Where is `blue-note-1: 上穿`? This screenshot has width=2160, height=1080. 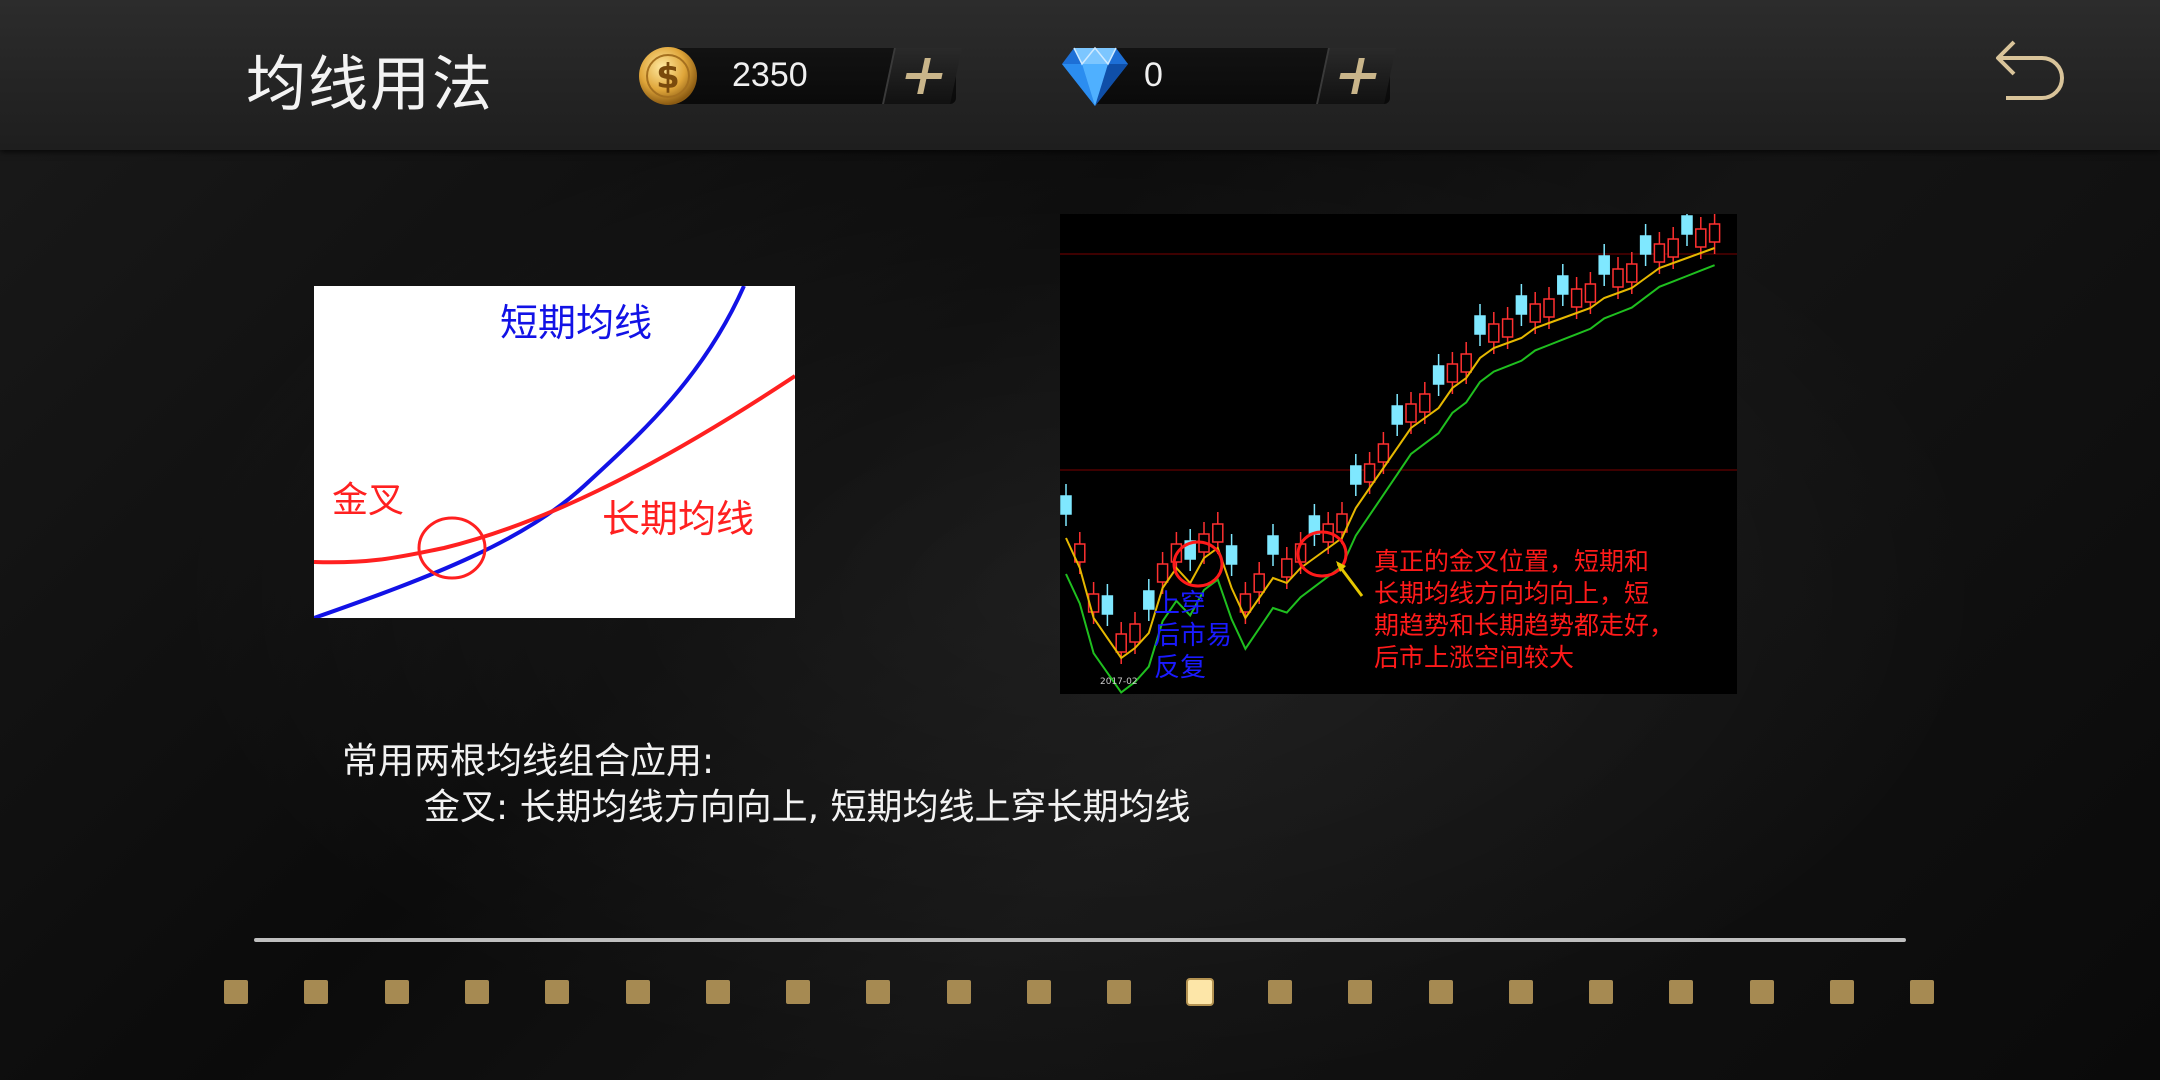 blue-note-1: 上穿 is located at coordinates (1180, 604).